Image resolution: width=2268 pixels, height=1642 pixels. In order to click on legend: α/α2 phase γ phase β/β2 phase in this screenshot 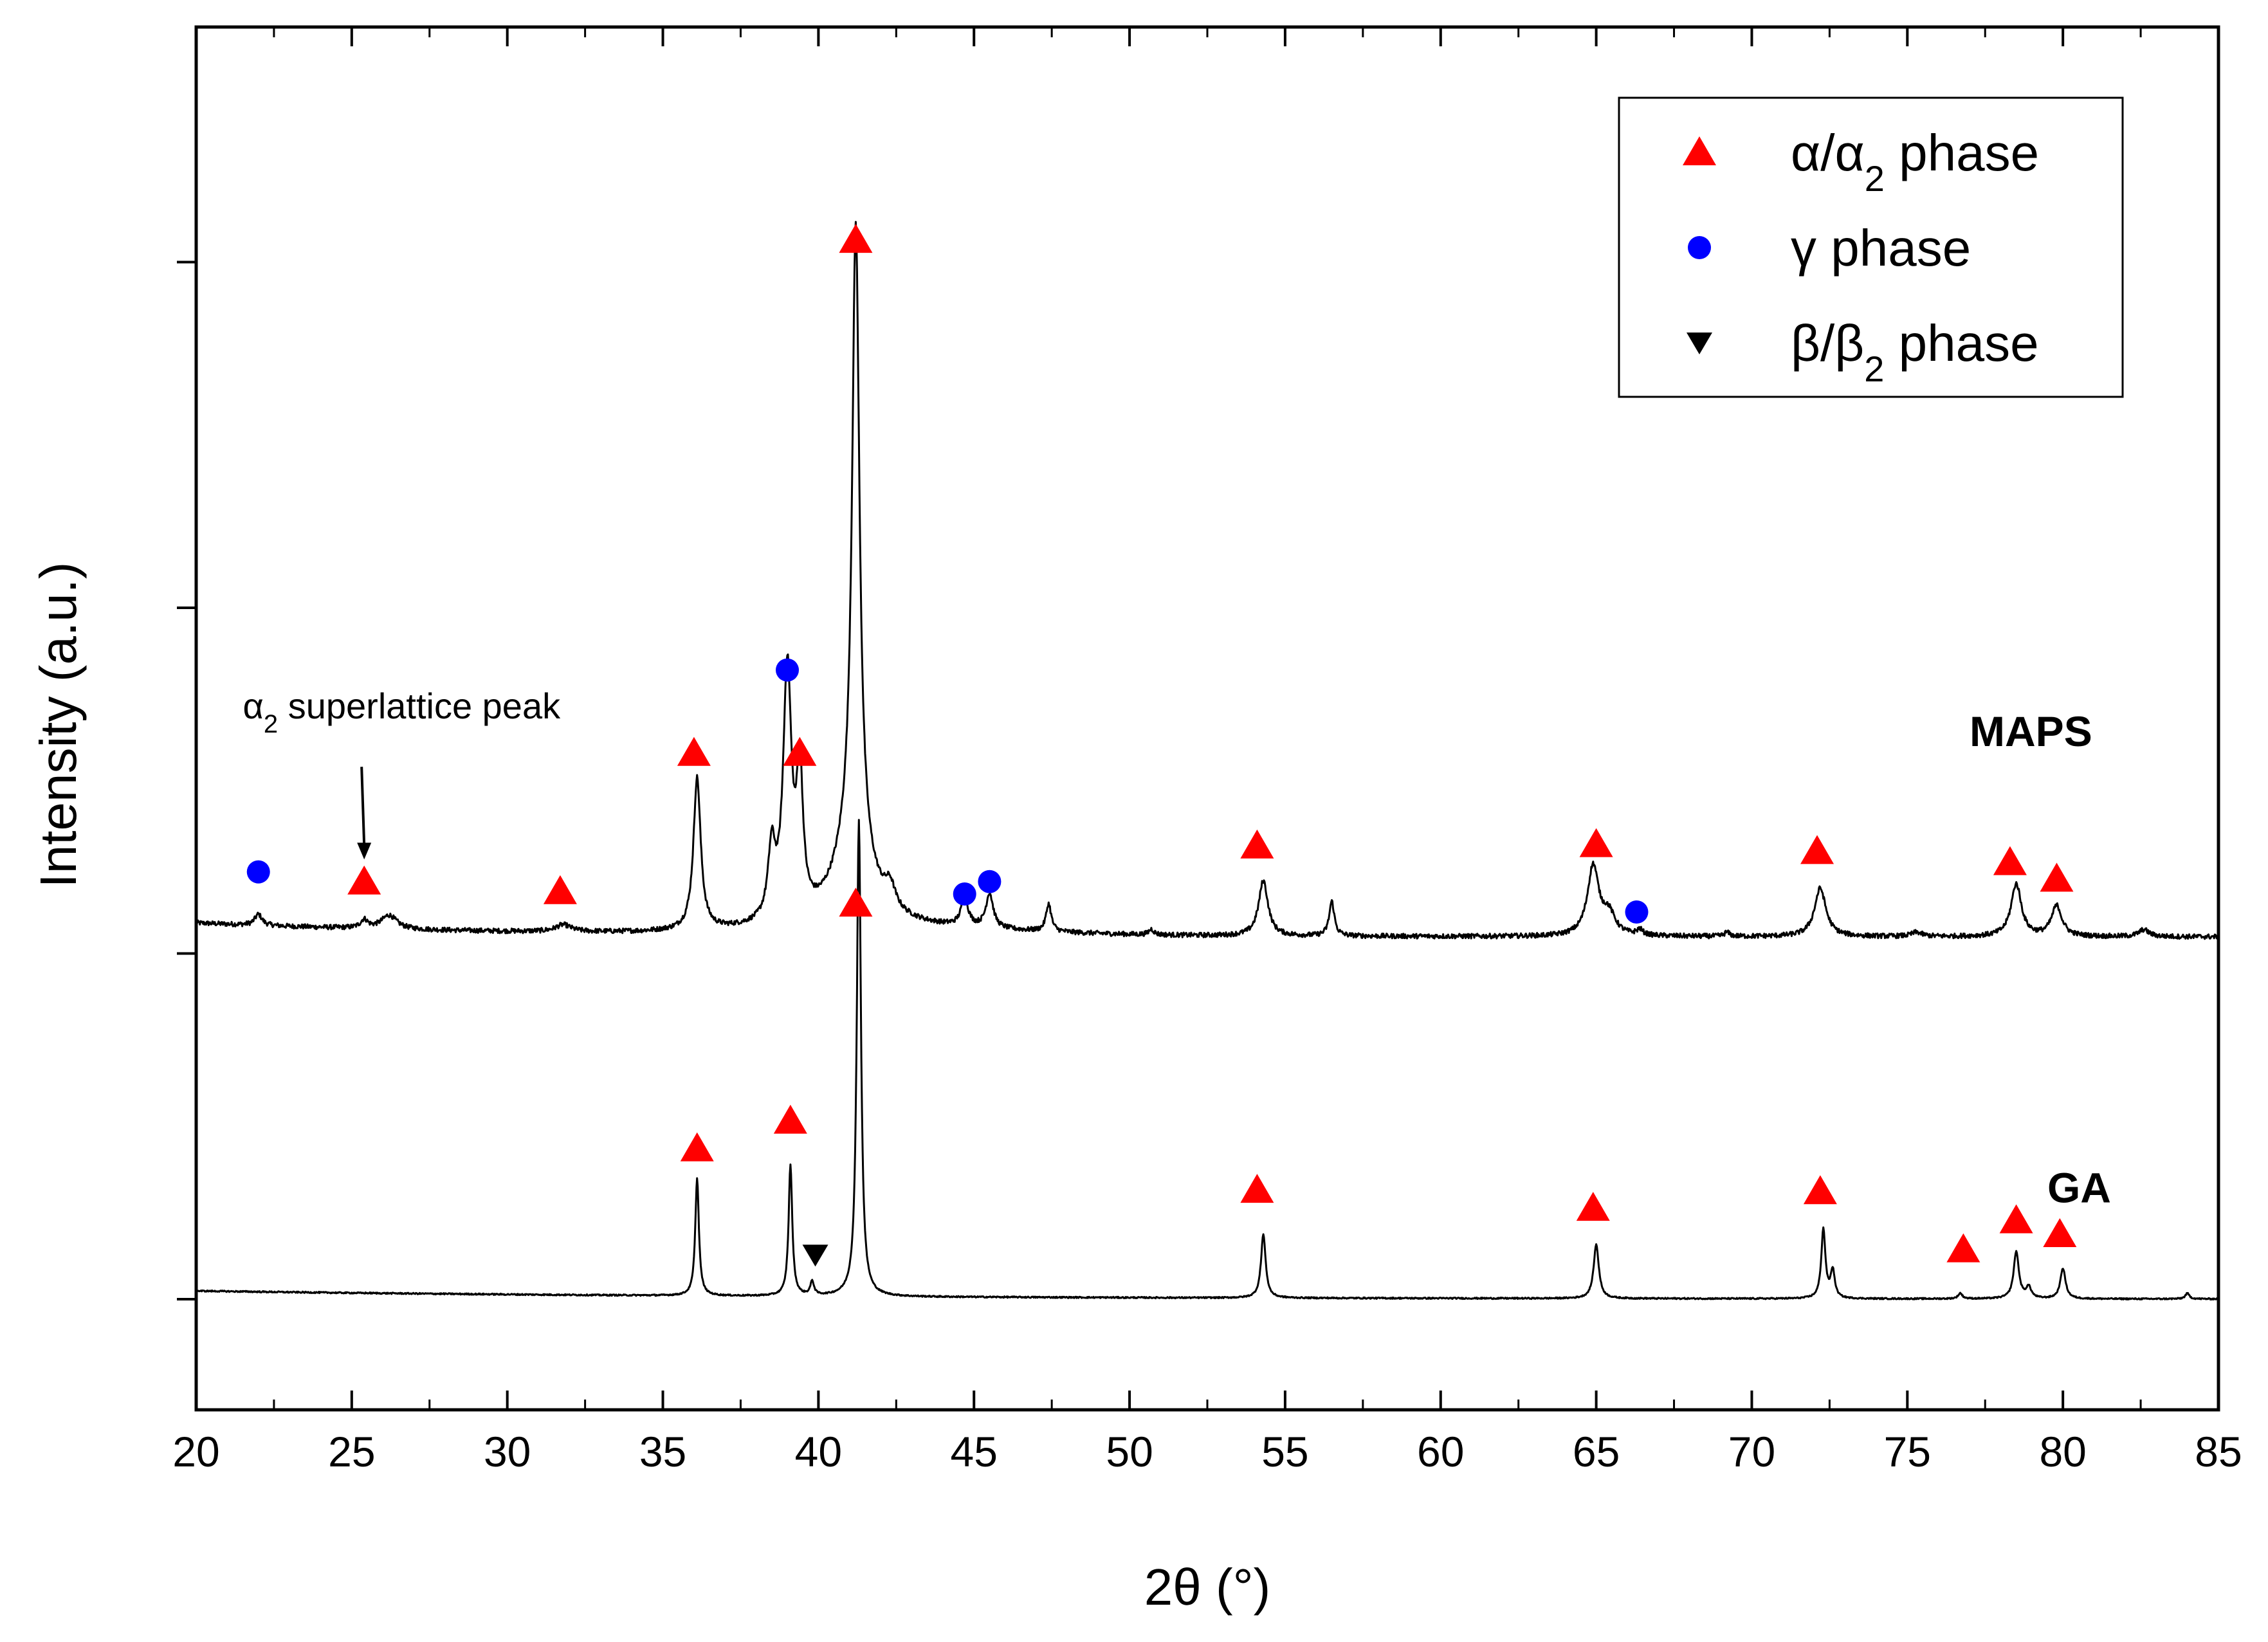, I will do `click(1871, 247)`.